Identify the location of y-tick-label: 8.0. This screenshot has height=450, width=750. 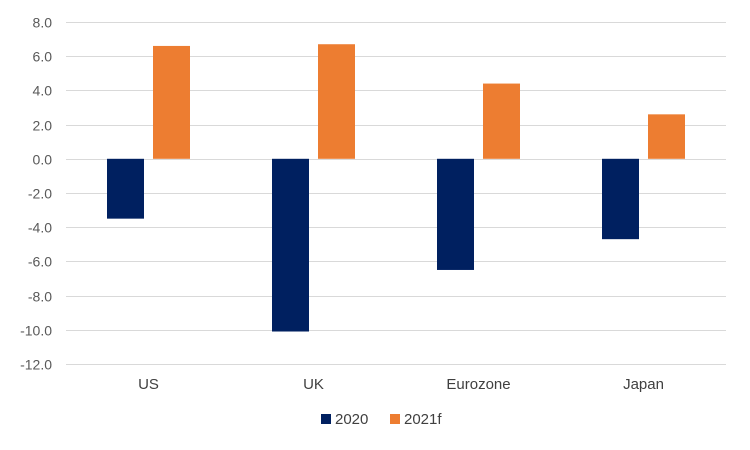
(43, 23).